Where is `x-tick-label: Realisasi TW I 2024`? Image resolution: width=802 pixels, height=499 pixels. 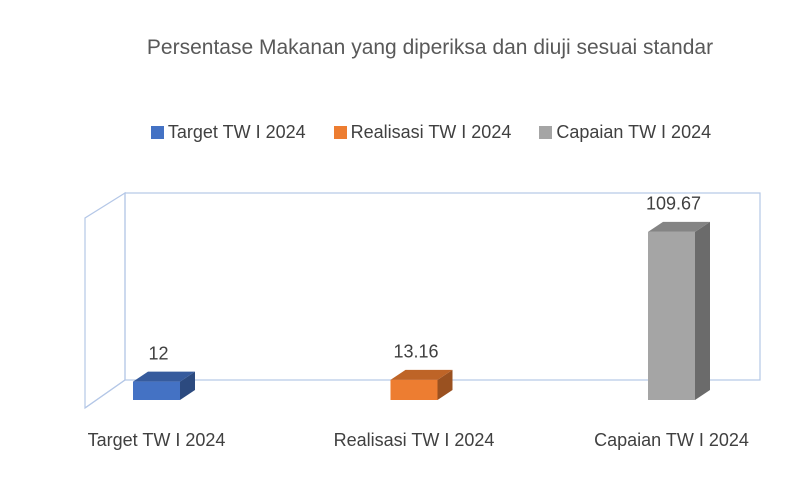 x-tick-label: Realisasi TW I 2024 is located at coordinates (414, 440).